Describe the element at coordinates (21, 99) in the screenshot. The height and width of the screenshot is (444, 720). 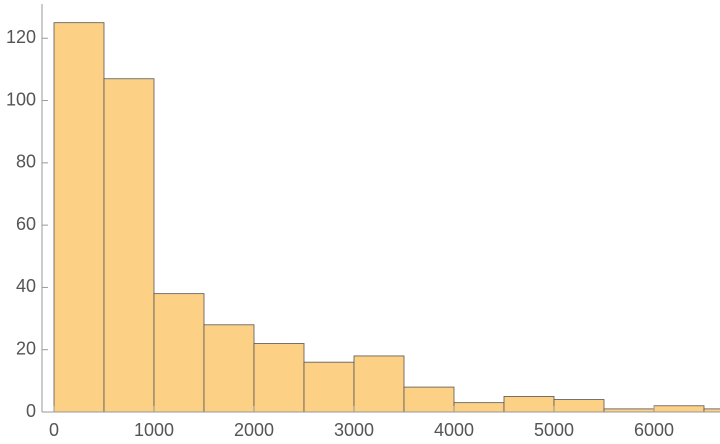
I see `y-tick-label: 100` at that location.